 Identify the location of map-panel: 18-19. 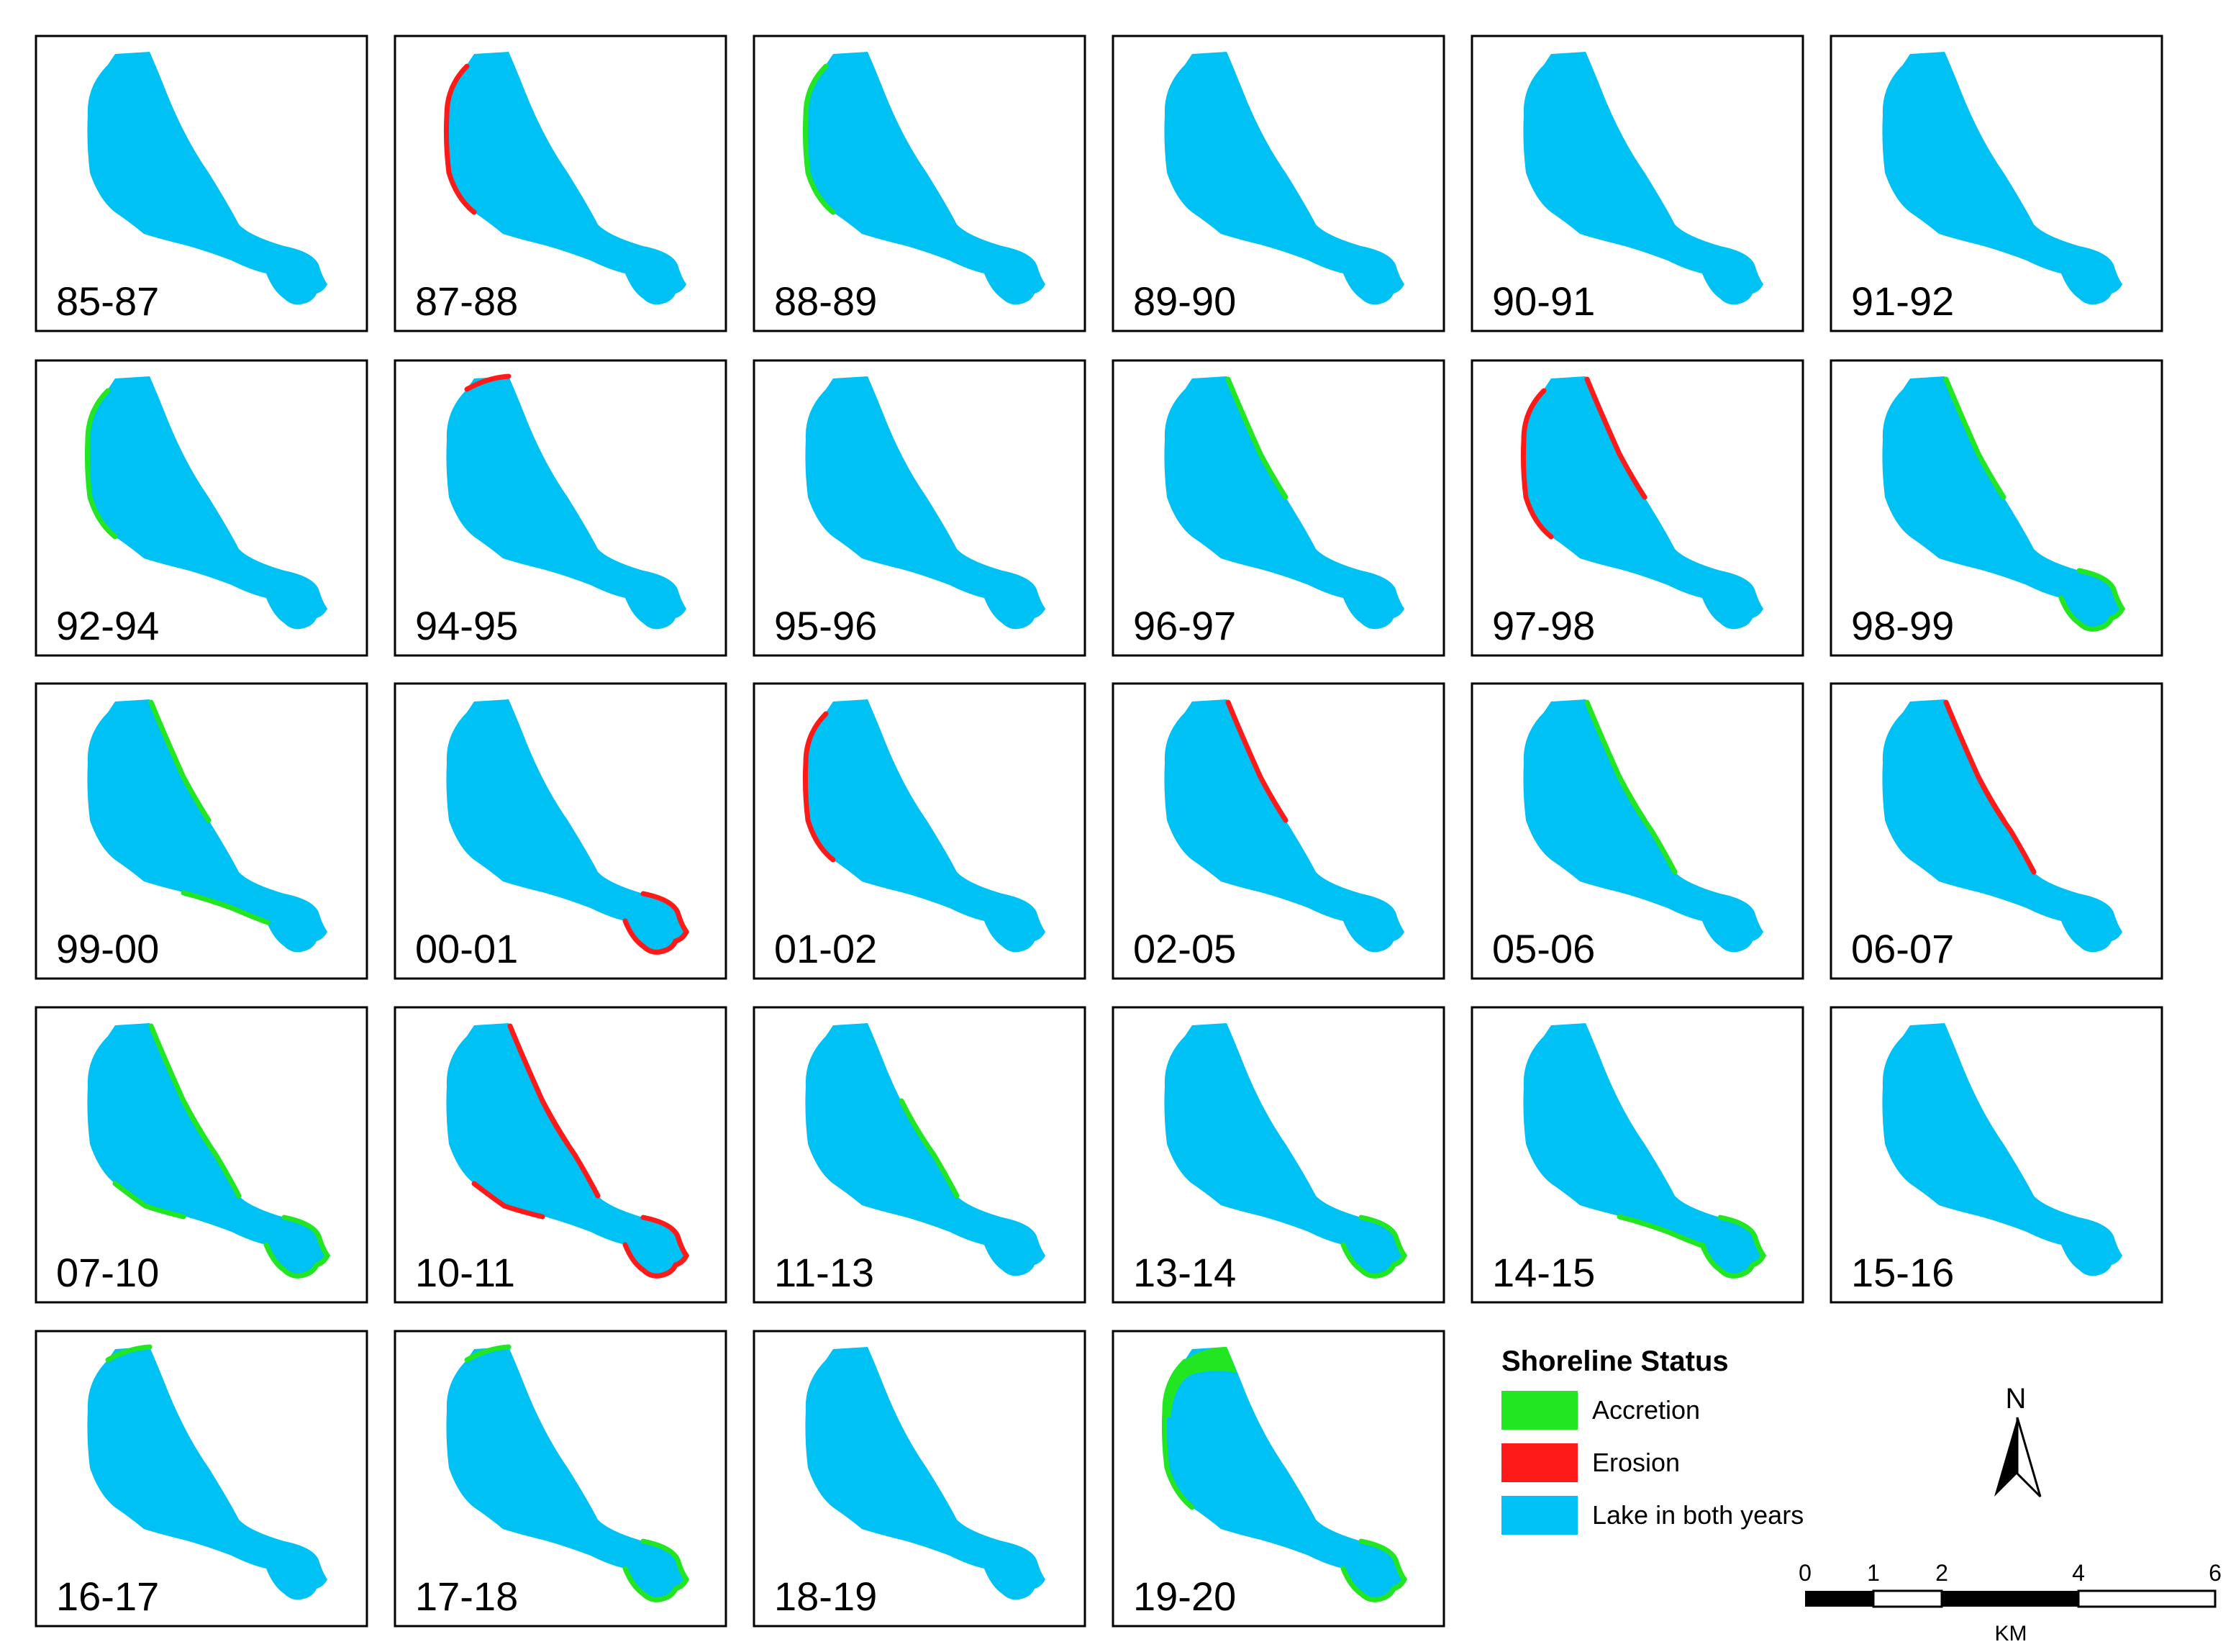
(919, 1479).